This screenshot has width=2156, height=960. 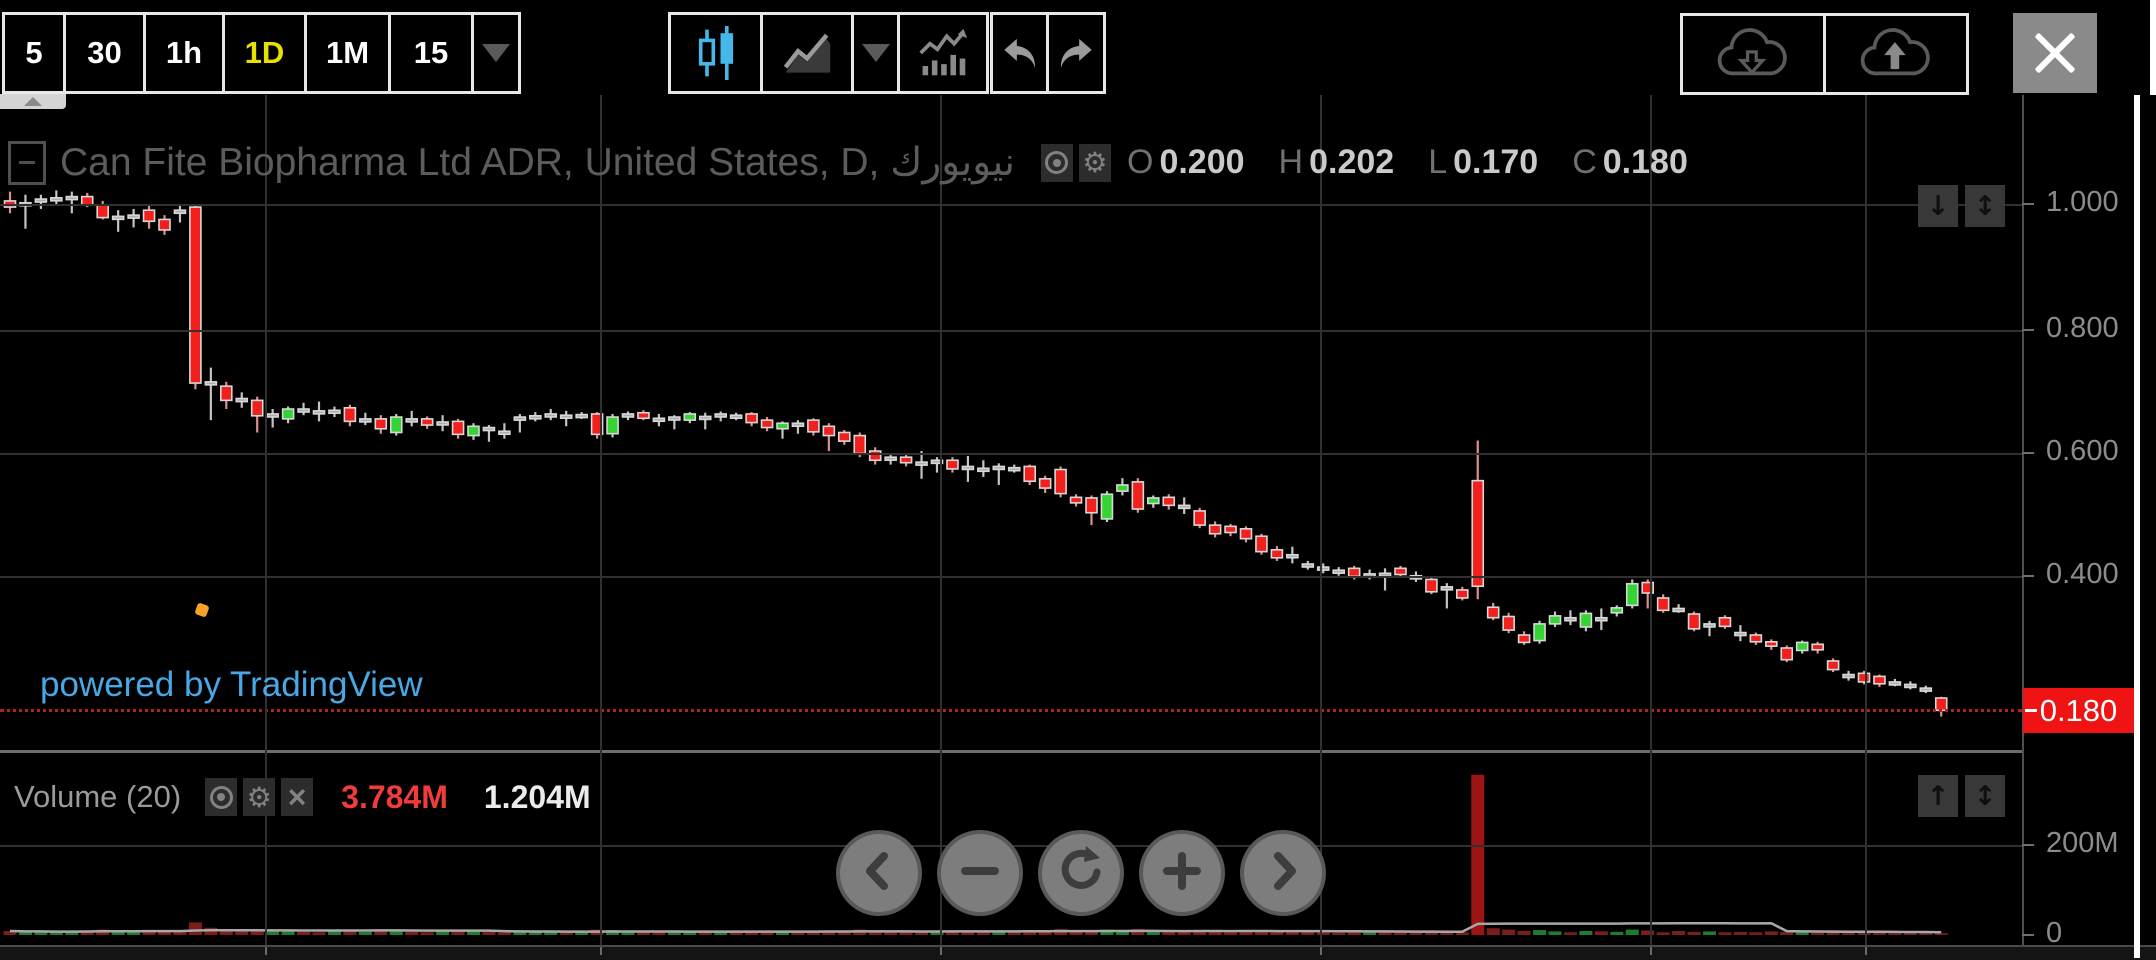 I want to click on move-pane-down-button: ↓, so click(x=1938, y=206).